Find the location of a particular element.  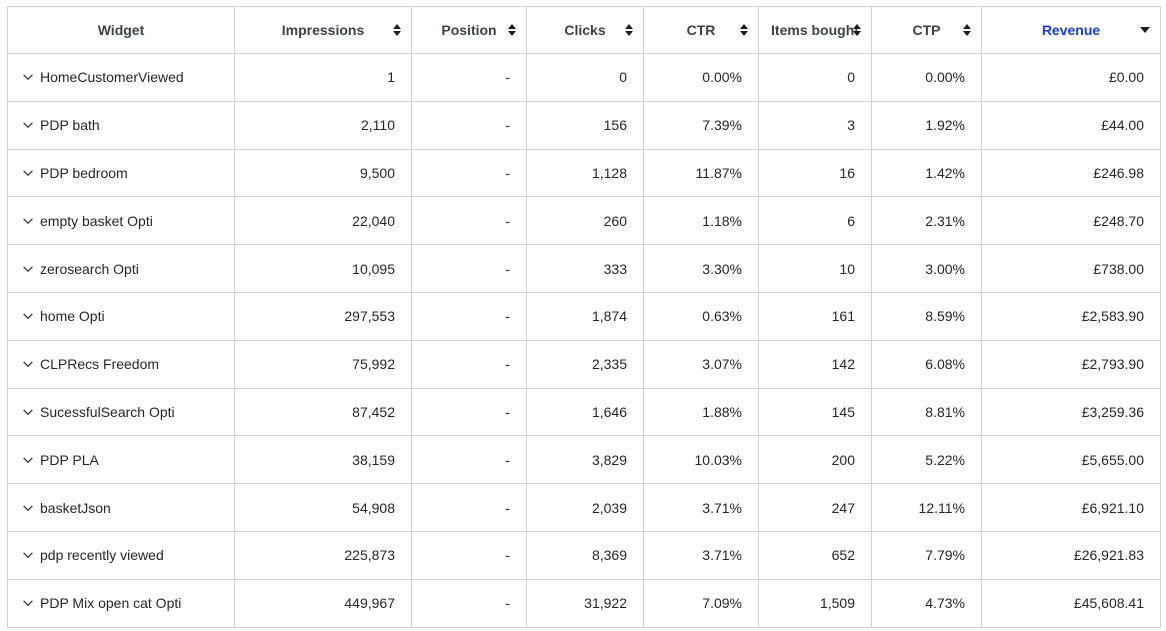

impressions-cell: 449,967 is located at coordinates (323, 603).